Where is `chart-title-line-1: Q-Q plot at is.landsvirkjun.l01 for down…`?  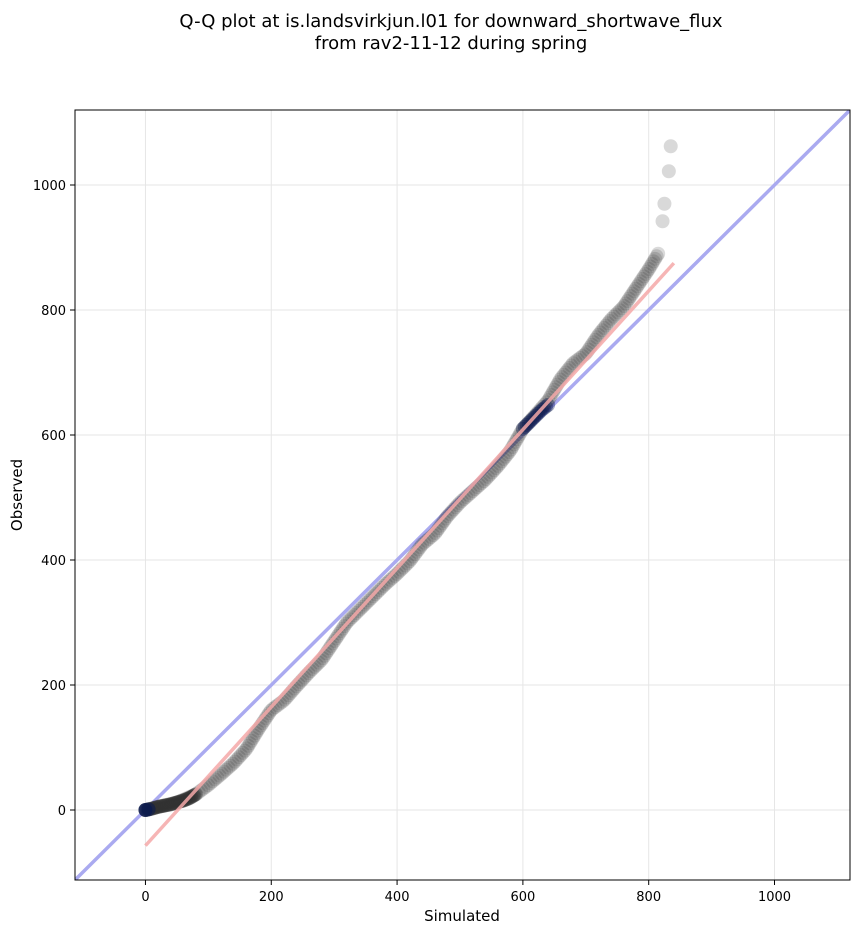 chart-title-line-1: Q-Q plot at is.landsvirkjun.l01 for down… is located at coordinates (451, 21).